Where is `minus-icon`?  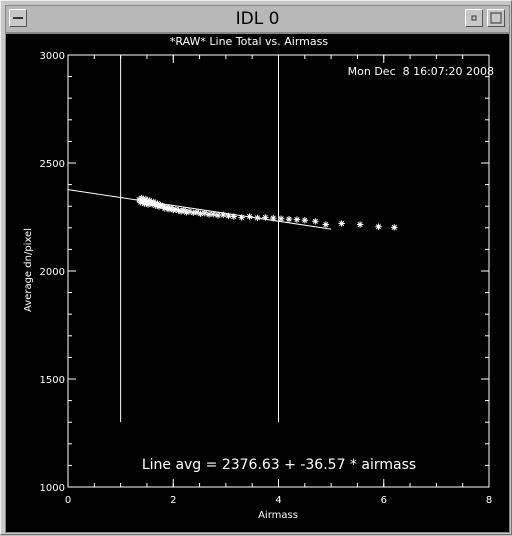 minus-icon is located at coordinates (18, 18).